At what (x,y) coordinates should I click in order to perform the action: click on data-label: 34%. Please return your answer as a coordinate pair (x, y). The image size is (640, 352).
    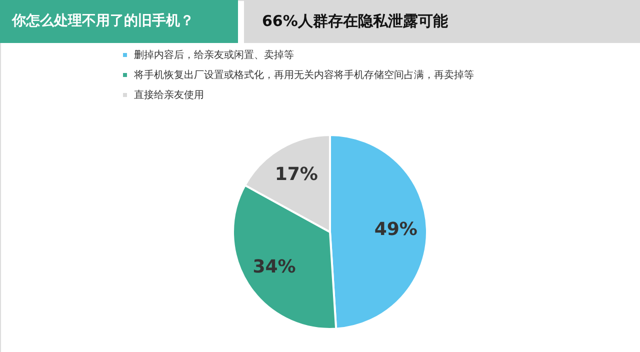
    Looking at the image, I should click on (274, 267).